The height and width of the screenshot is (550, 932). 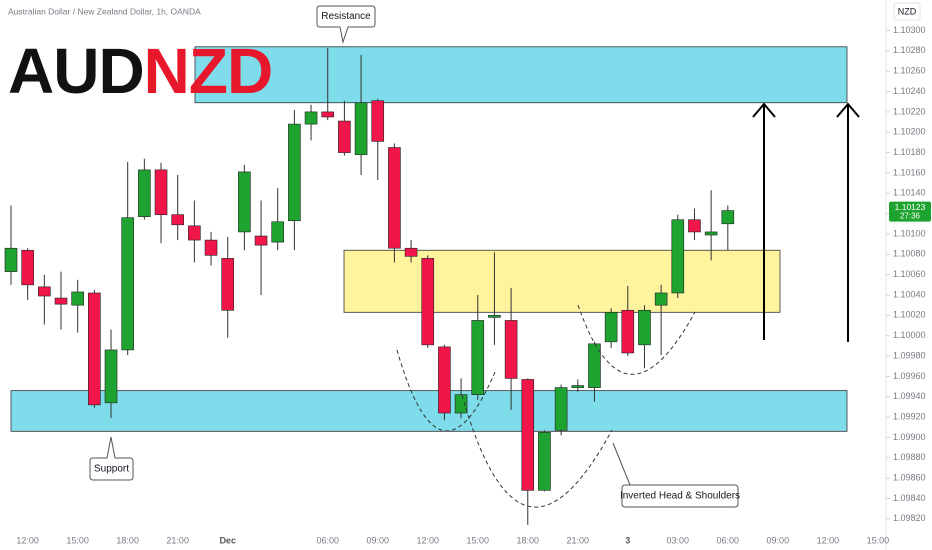 I want to click on logo-left: AUD, so click(x=76, y=71).